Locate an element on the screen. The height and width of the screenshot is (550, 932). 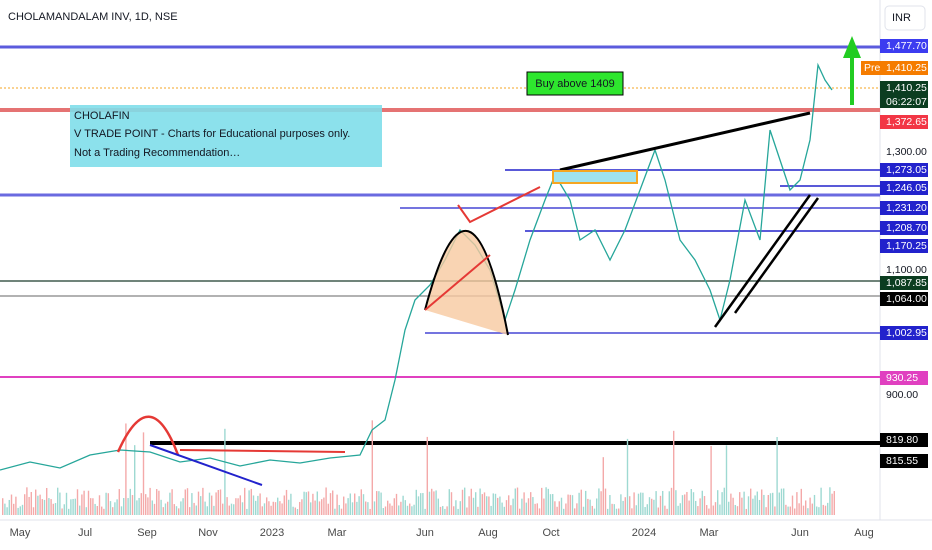
time-label: May is located at coordinates (20, 533).